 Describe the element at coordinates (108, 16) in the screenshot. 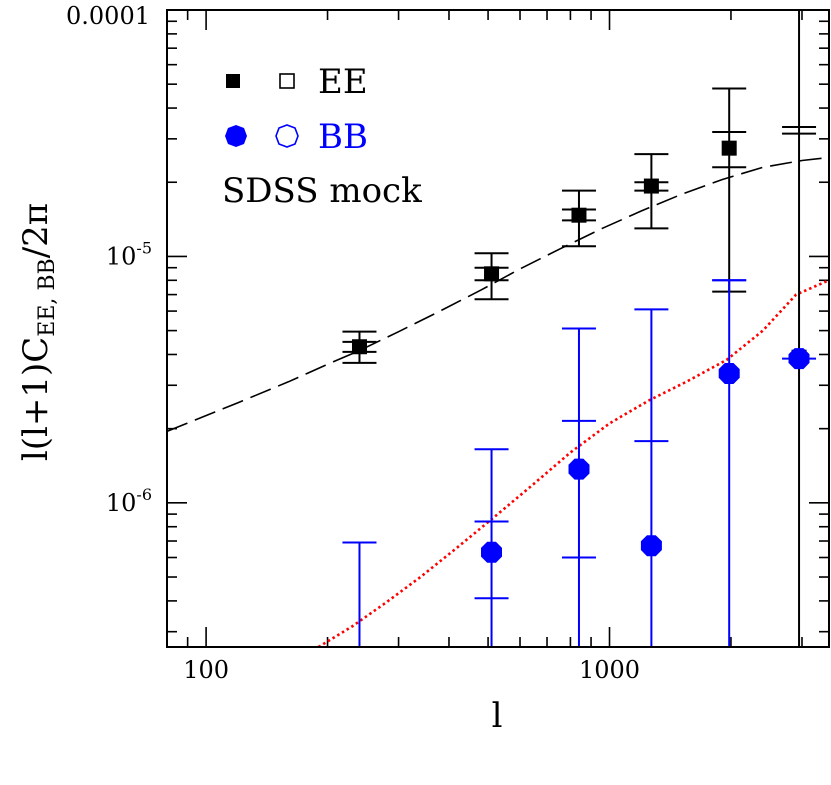

I see `y-tick-label: 0.0001` at that location.